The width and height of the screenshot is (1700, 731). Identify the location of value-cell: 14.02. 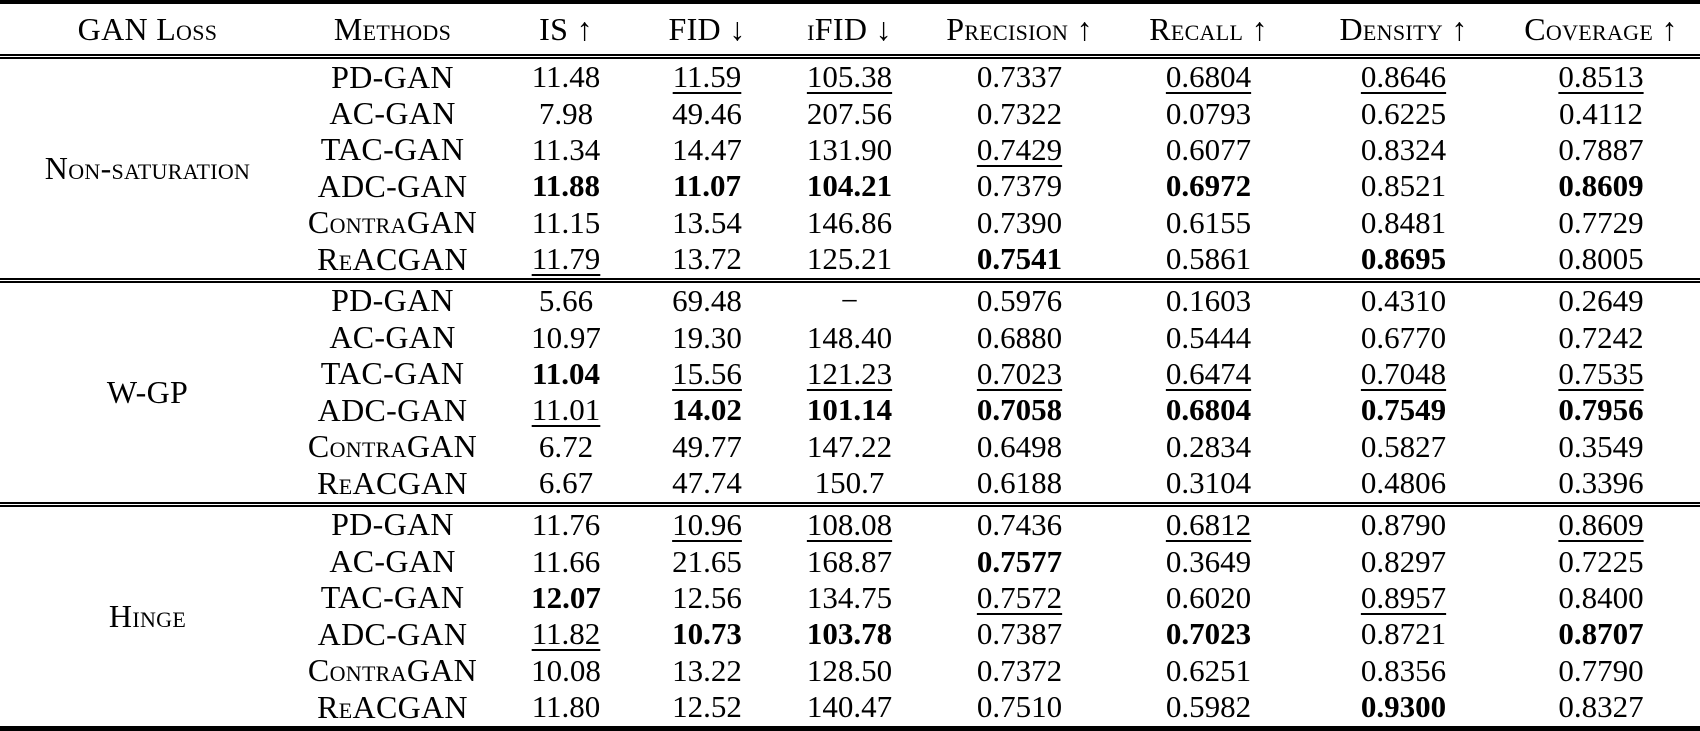
(707, 410).